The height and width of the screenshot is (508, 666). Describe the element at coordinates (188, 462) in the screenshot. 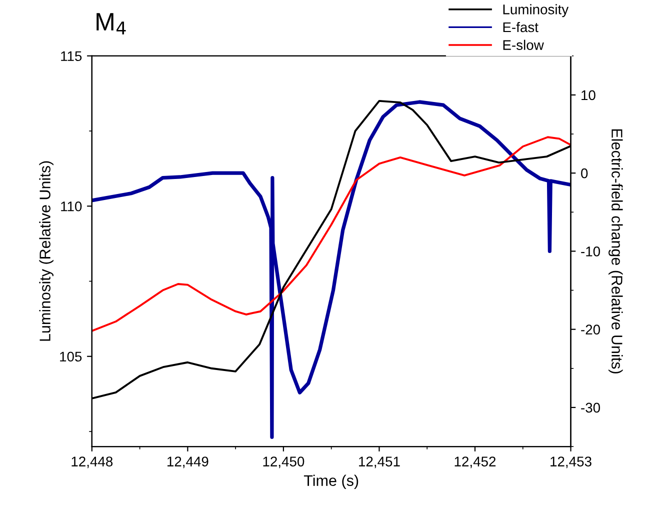

I see `x-tick-label: 12,449` at that location.